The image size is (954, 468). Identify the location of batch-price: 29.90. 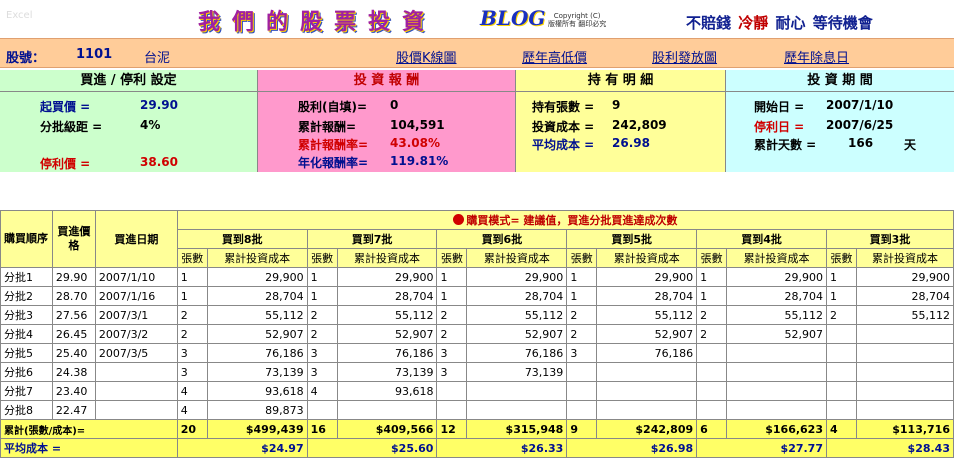
(73, 277).